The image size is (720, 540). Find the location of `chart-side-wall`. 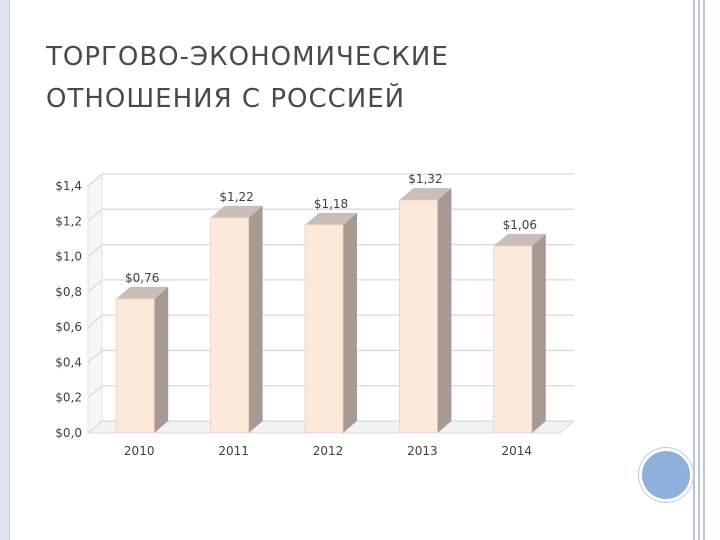

chart-side-wall is located at coordinates (95, 303).